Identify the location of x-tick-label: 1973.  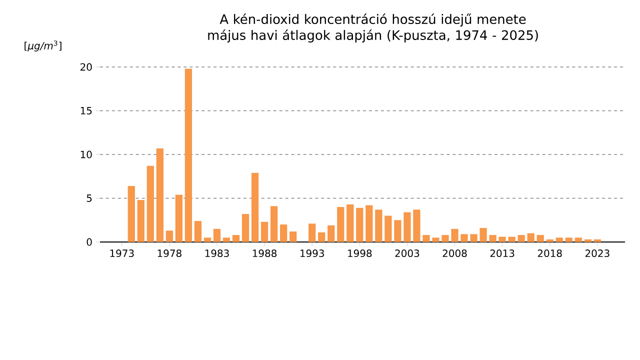
(122, 254).